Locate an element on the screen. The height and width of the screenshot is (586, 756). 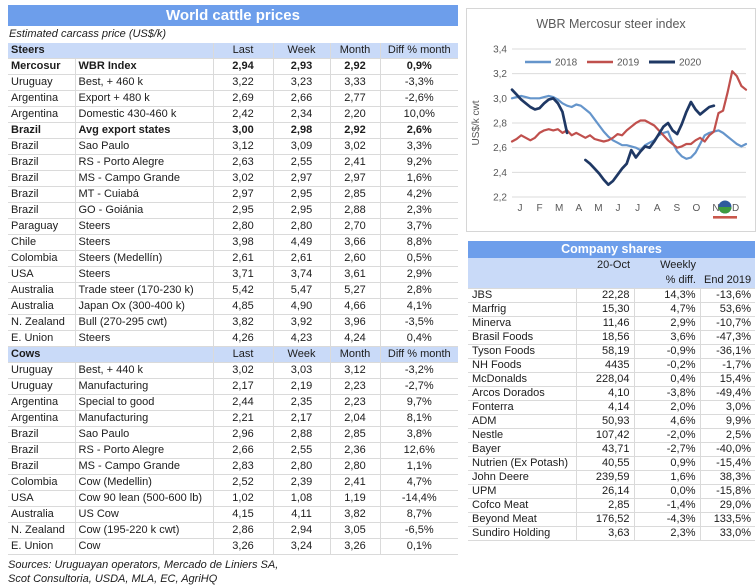
name-cell: Nutrien (Ex Potash) is located at coordinates (522, 463).